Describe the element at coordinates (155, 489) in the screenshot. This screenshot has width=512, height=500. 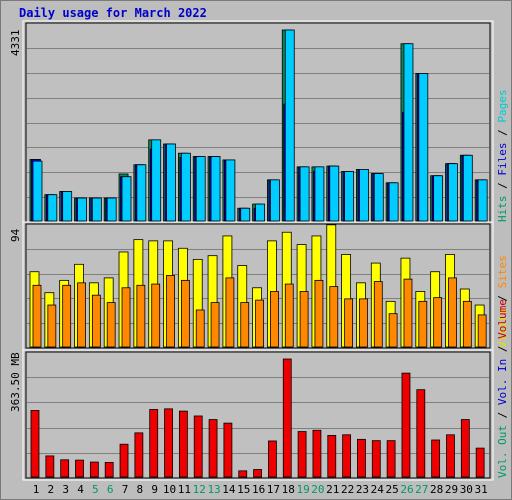
I see `x-tick-label-day-9: 9` at that location.